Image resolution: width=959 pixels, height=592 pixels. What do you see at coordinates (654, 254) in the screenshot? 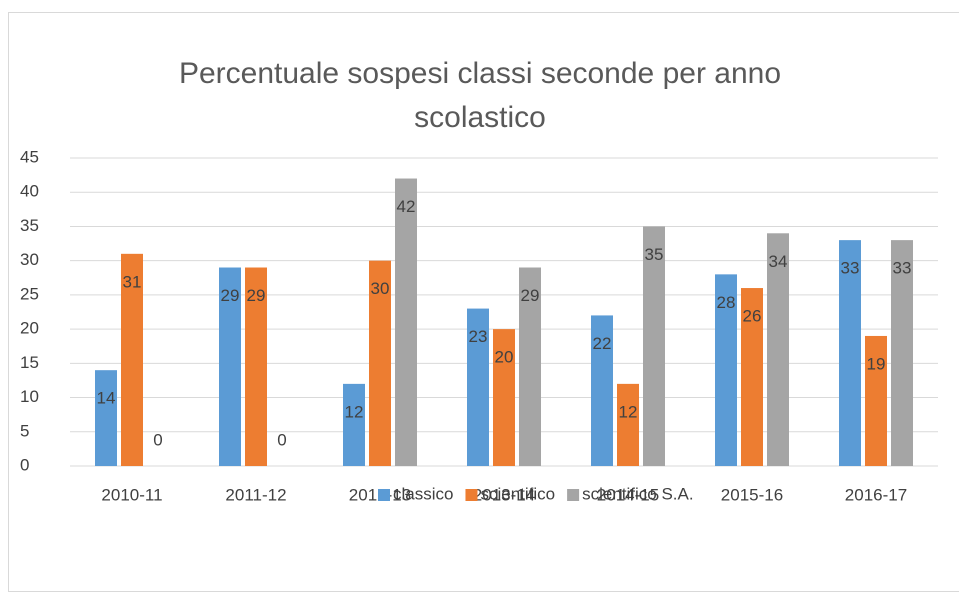
I see `data-label: 35` at bounding box center [654, 254].